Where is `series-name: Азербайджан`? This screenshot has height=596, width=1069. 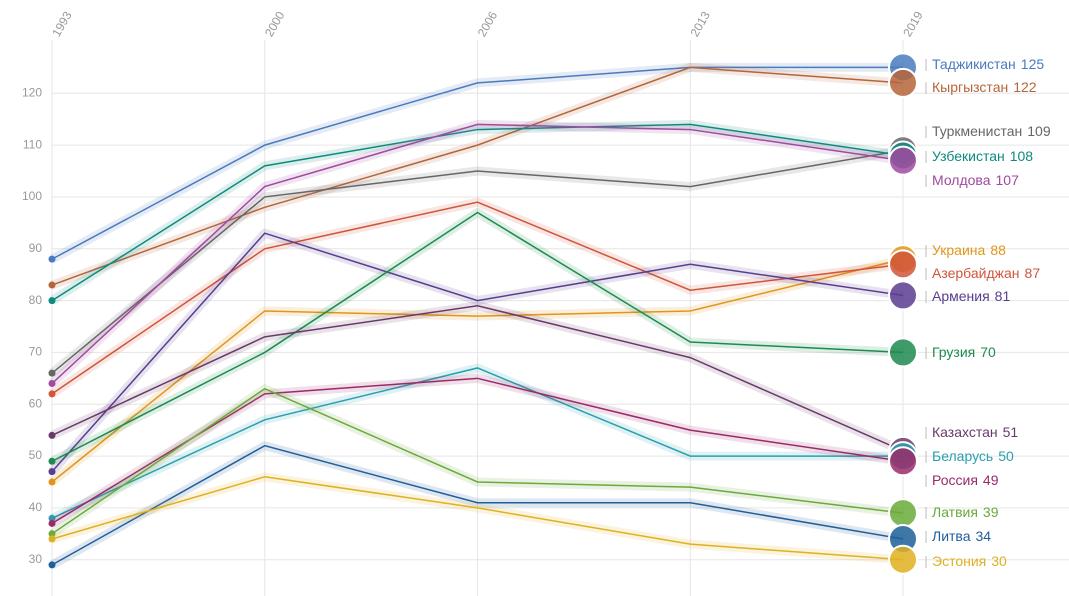
series-name: Азербайджан is located at coordinates (976, 273).